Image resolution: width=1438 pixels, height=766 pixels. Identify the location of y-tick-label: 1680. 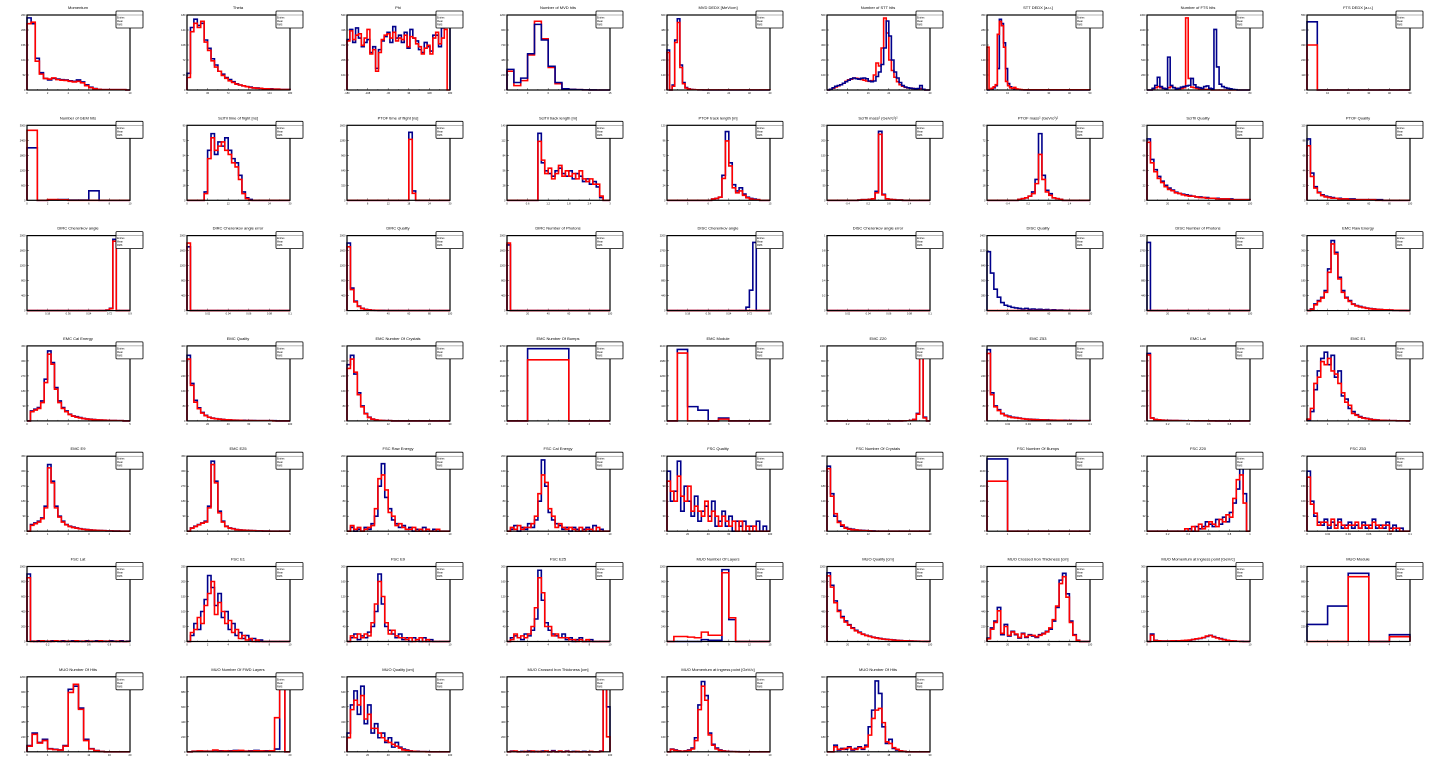
(663, 361).